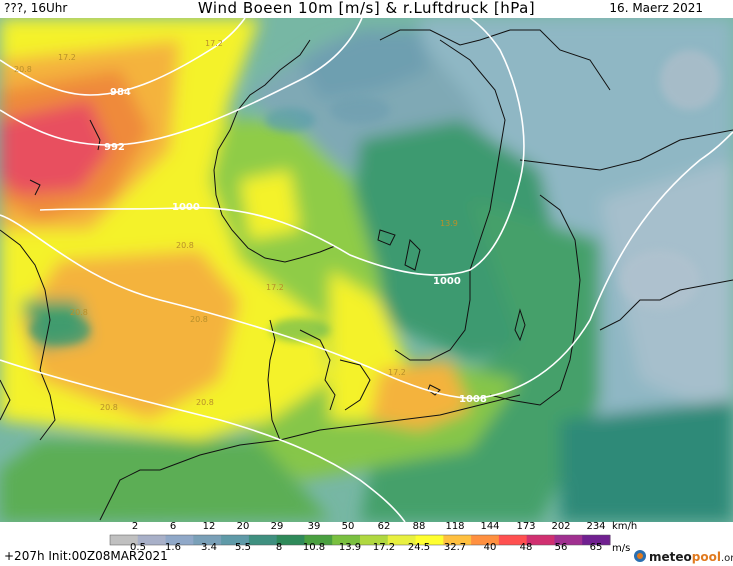  What do you see at coordinates (138, 547) in the screenshot?
I see `ms-tick-label: 0.5` at bounding box center [138, 547].